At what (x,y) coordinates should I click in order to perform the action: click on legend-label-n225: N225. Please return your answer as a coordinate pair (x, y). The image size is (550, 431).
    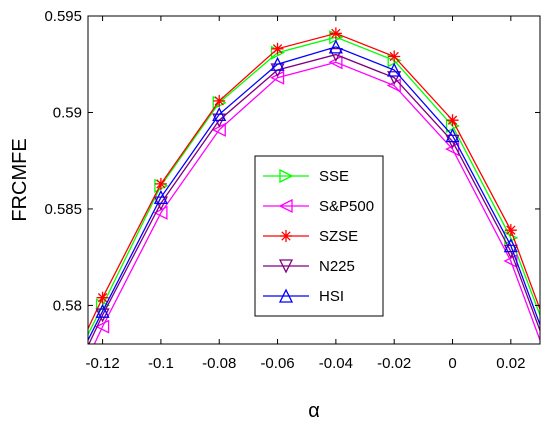
    Looking at the image, I should click on (337, 266).